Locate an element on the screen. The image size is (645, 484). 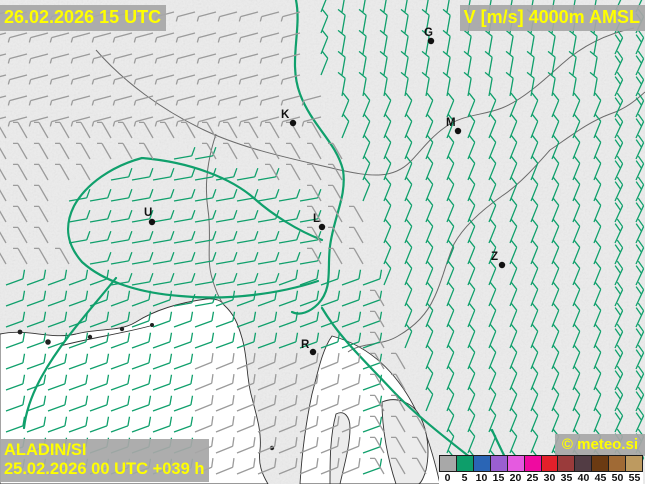
model-run-label: ALADIN/SI 25.02.2026 00 UTC +039 h is located at coordinates (105, 460).